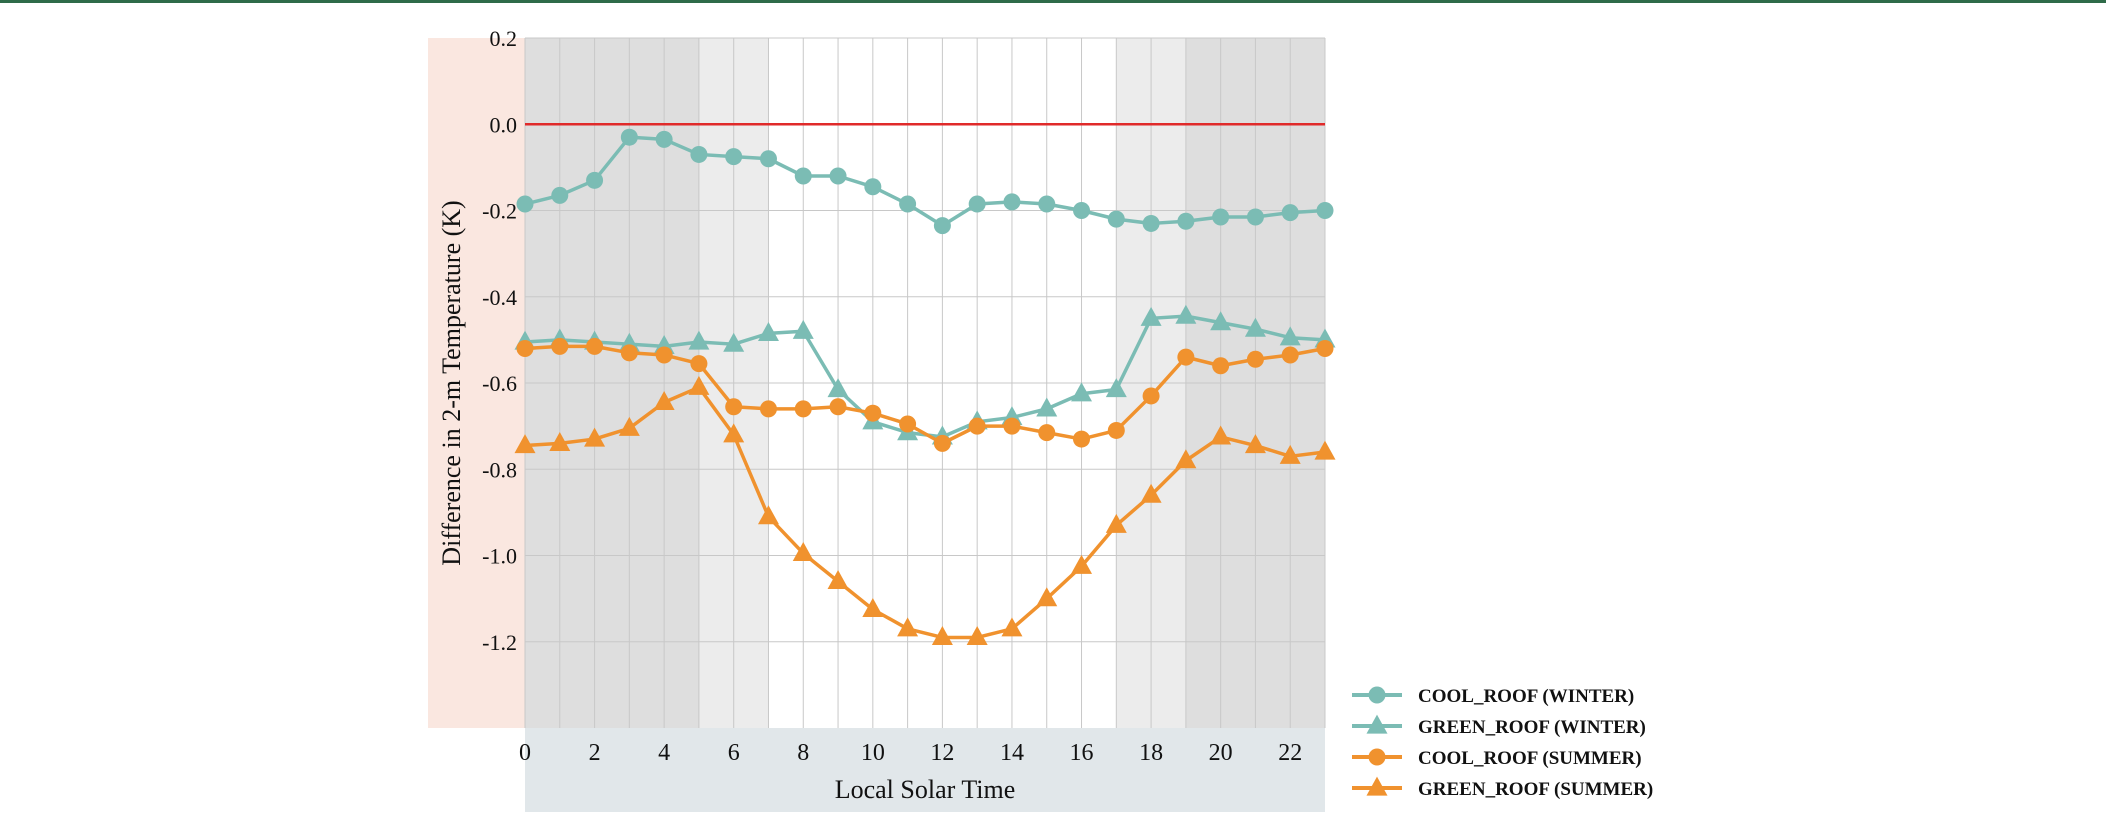  I want to click on y-axis-panel, so click(476, 383).